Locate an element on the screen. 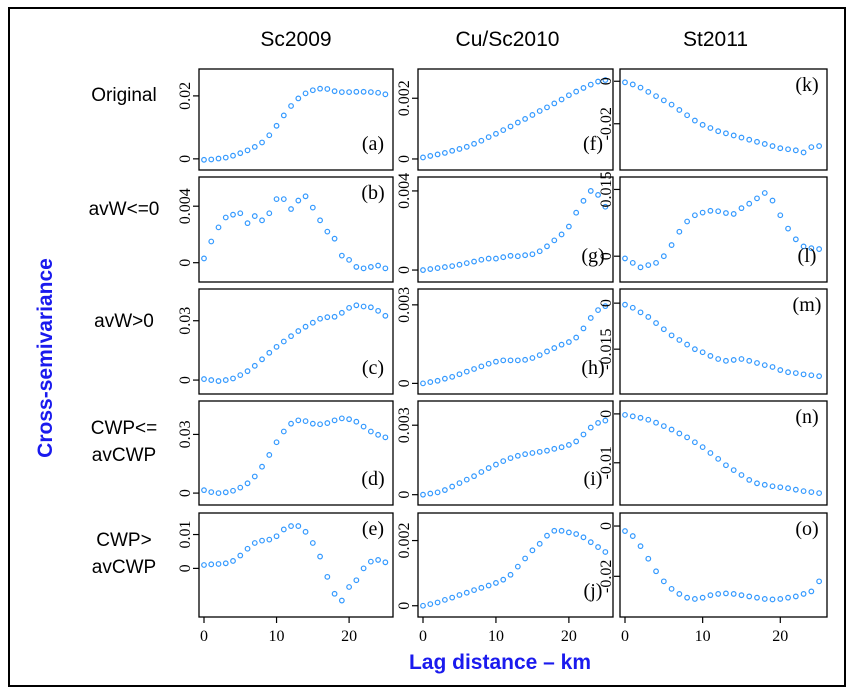 This screenshot has height=696, width=855. x-axis-title: Lag distance – km is located at coordinates (500, 662).